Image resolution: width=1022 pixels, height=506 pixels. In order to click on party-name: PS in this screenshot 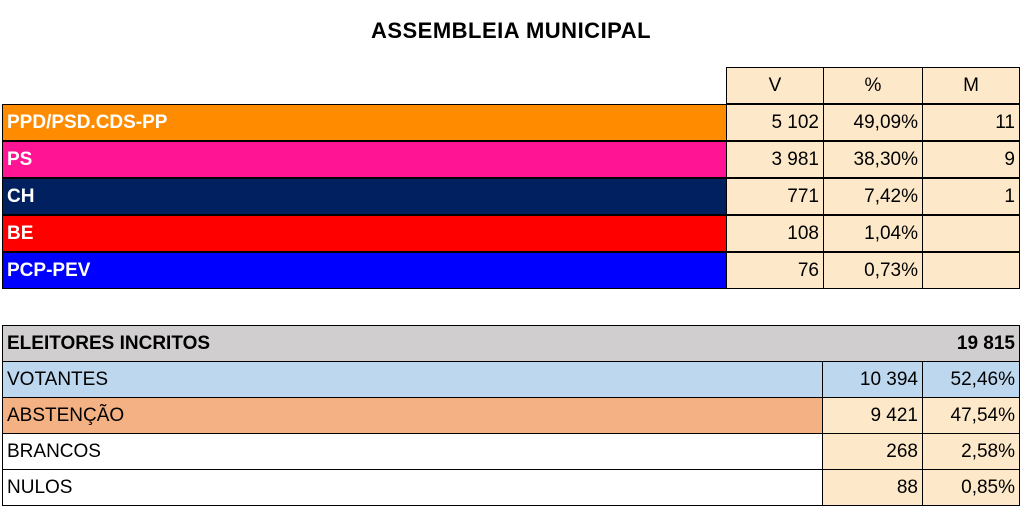, I will do `click(364, 159)`.